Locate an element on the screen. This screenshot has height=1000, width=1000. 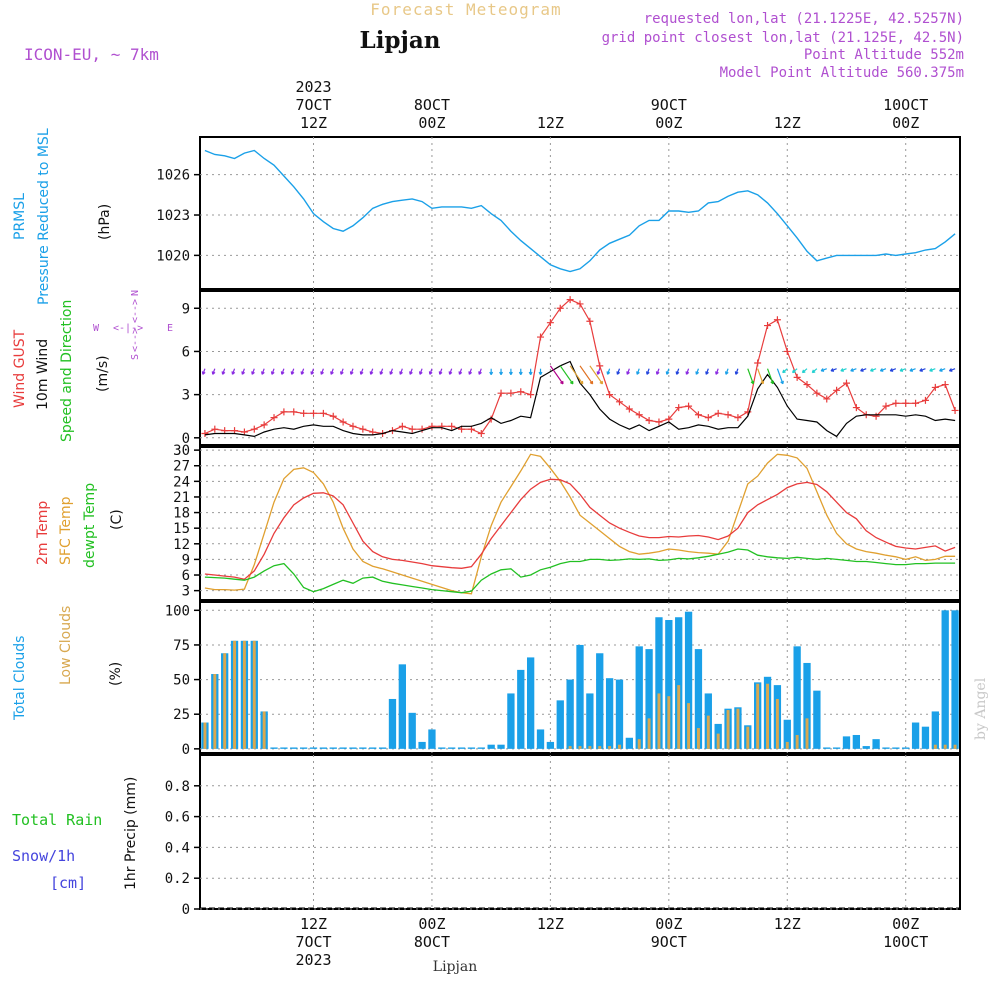
model-altitude: Model Point Altitude 560.375m is located at coordinates (842, 73).